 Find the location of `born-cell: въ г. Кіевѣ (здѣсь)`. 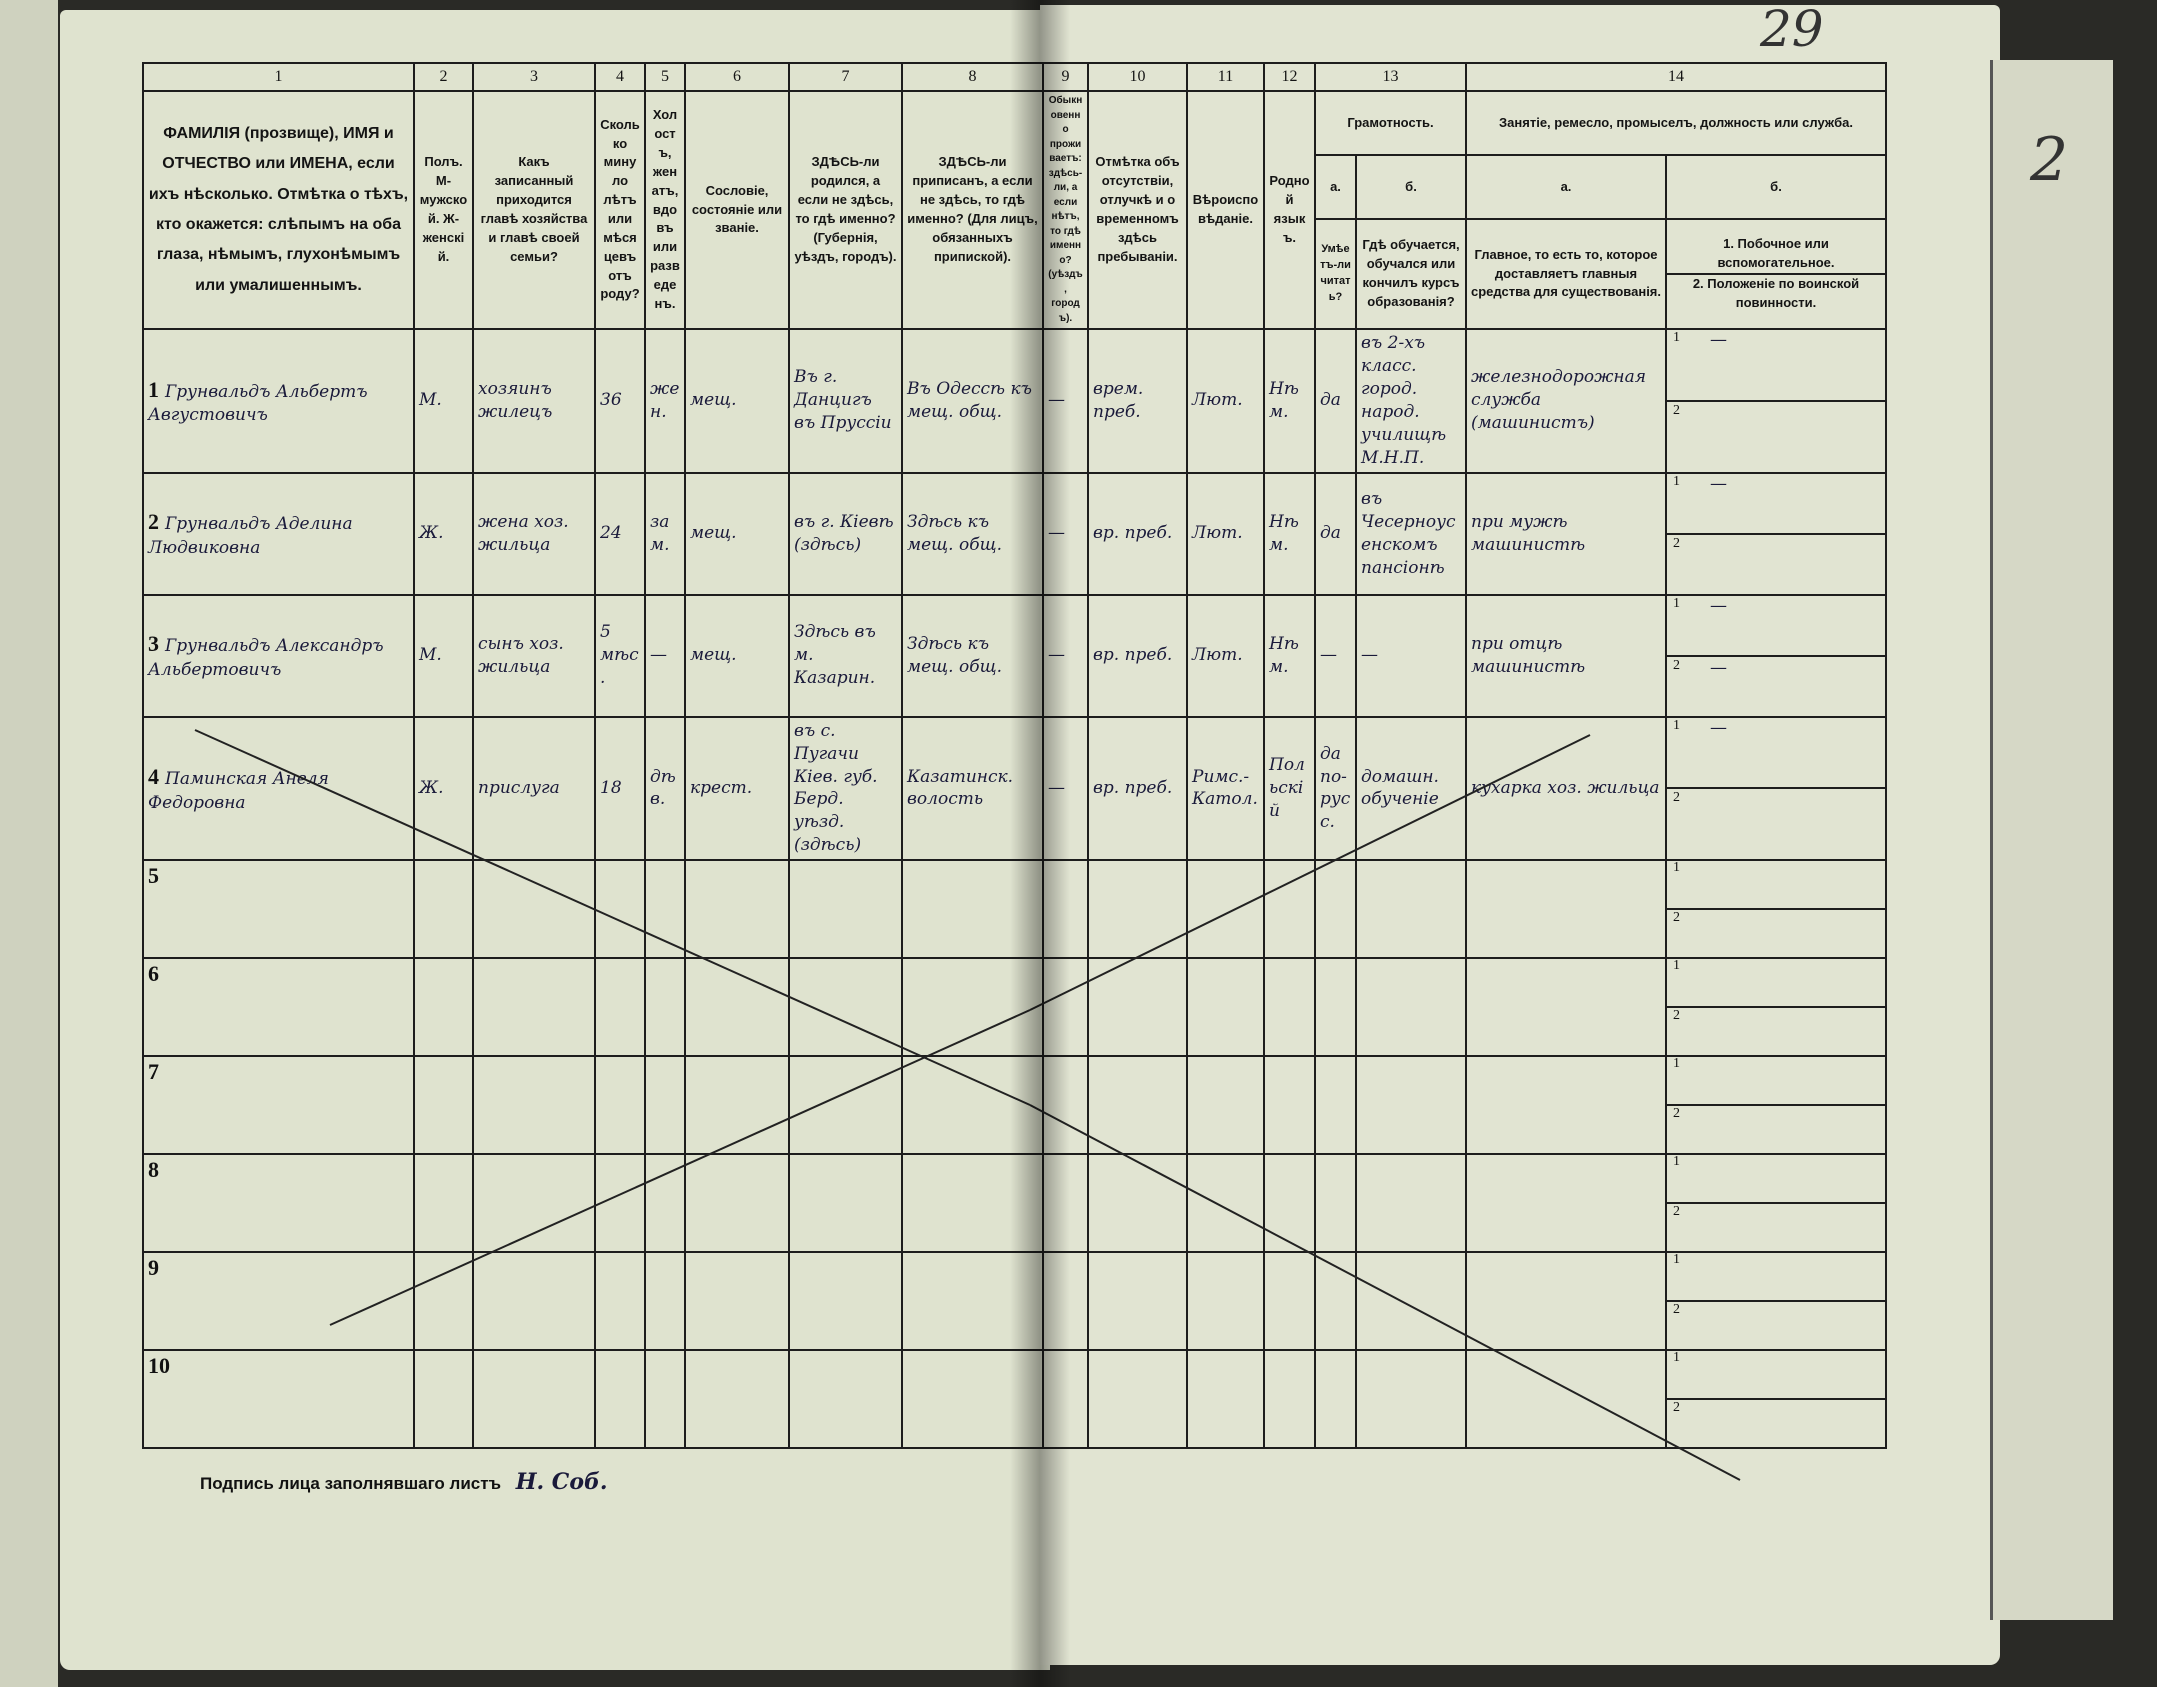

born-cell: въ г. Кіевѣ (здѣсь) is located at coordinates (845, 533).